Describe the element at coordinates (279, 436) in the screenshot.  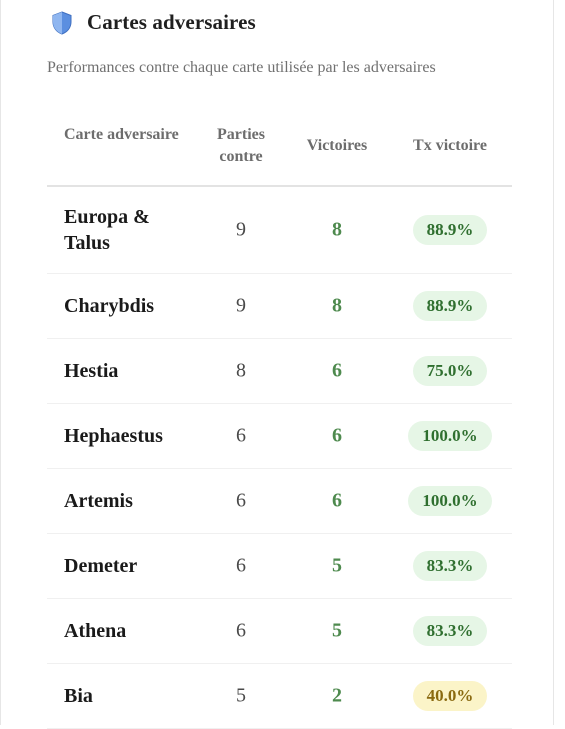
I see `table-row: Hephaestus 6 6 100.0%` at that location.